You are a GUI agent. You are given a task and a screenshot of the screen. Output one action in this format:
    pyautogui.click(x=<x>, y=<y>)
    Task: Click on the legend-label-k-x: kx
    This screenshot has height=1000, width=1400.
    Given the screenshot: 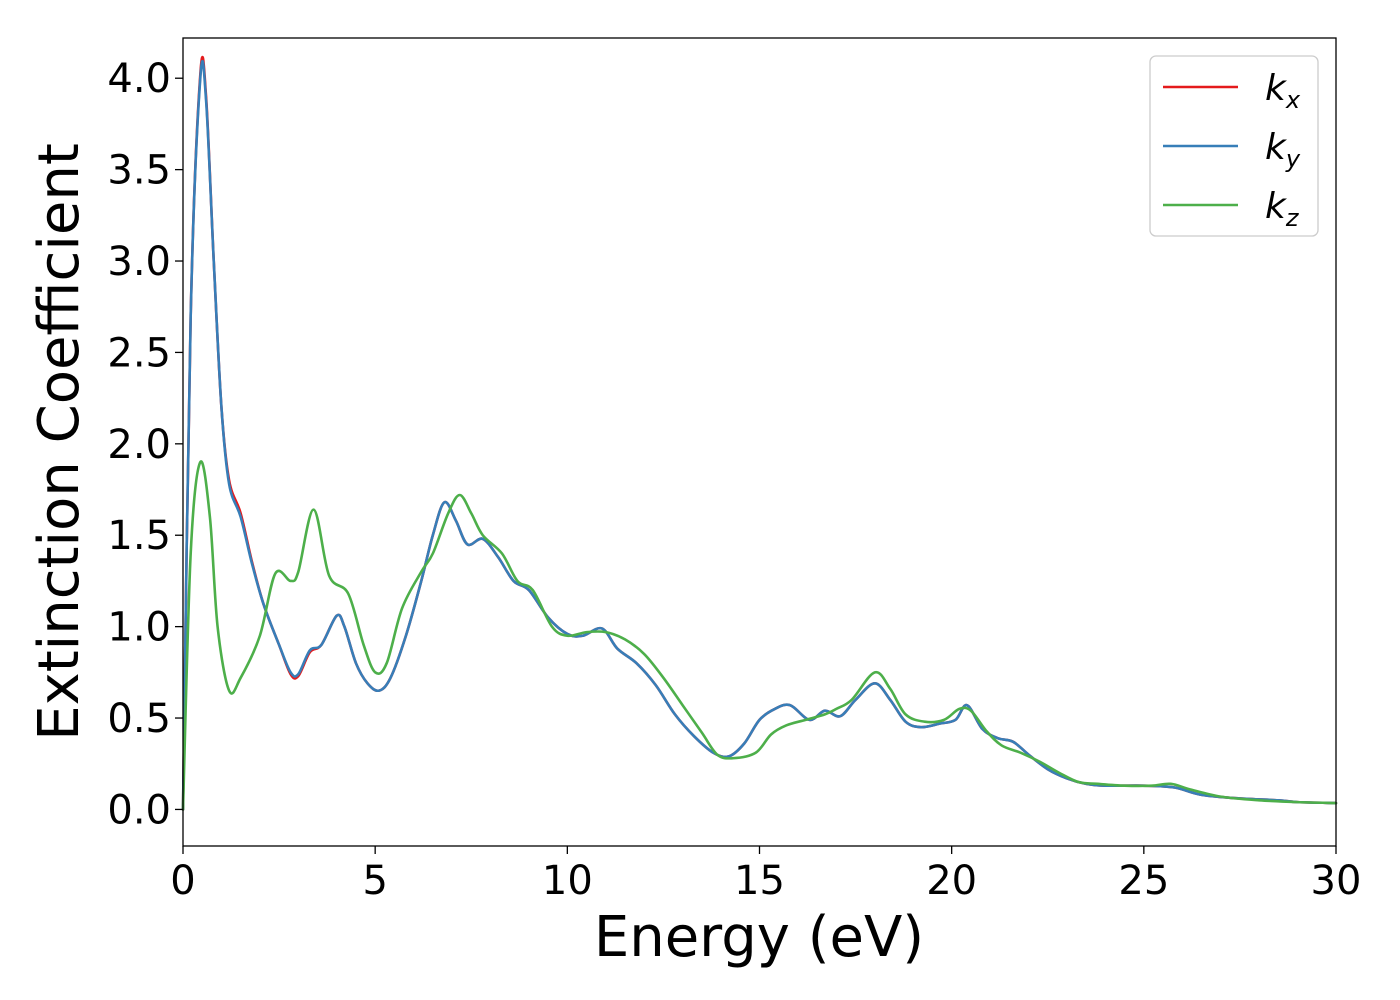 What is the action you would take?
    pyautogui.click(x=1283, y=91)
    